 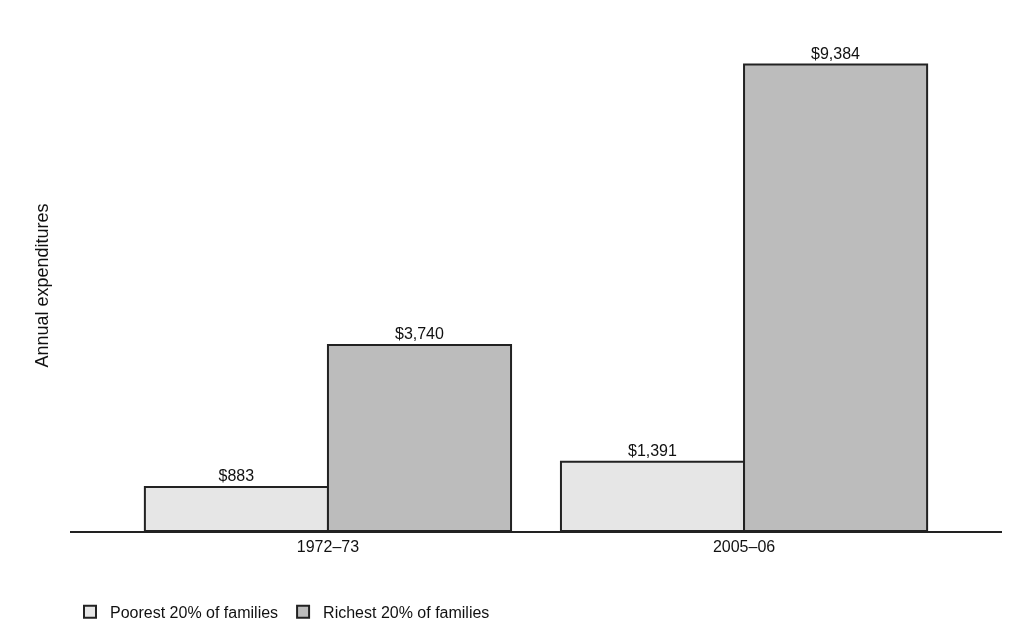 What do you see at coordinates (406, 612) in the screenshot?
I see `legend-label: Richest 20% of families` at bounding box center [406, 612].